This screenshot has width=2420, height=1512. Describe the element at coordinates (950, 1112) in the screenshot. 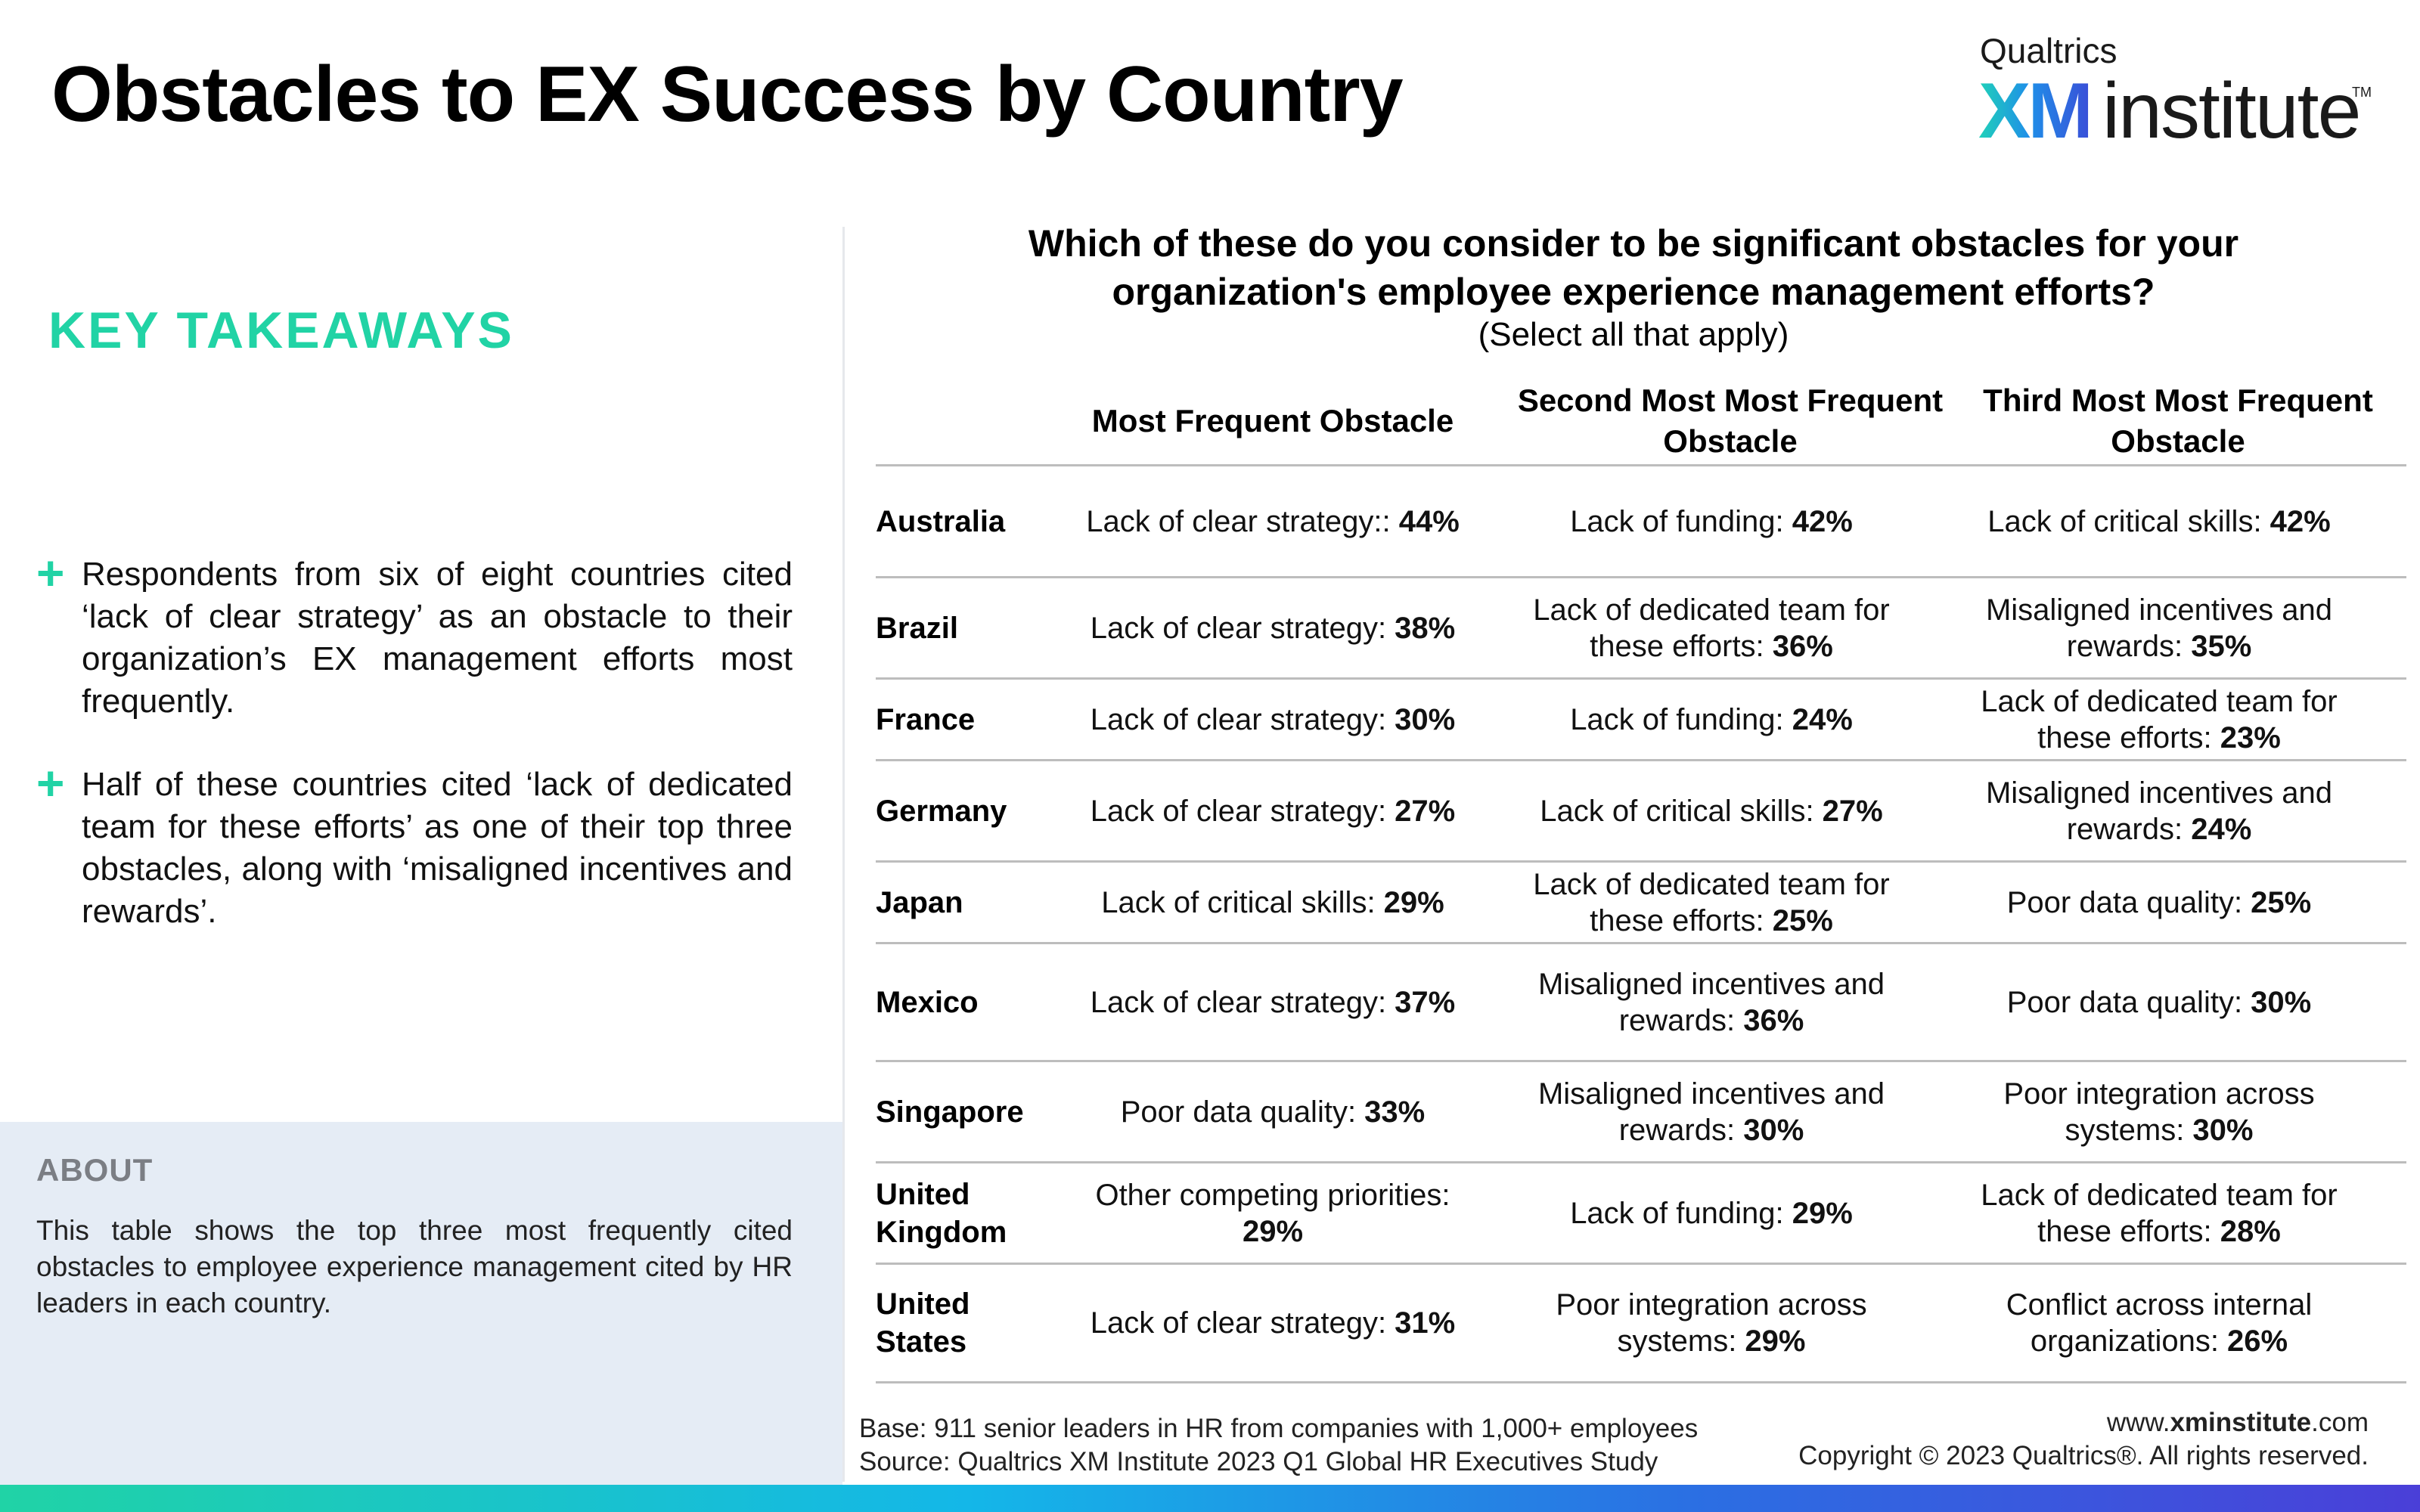

I see `country-label: Singapore` at that location.